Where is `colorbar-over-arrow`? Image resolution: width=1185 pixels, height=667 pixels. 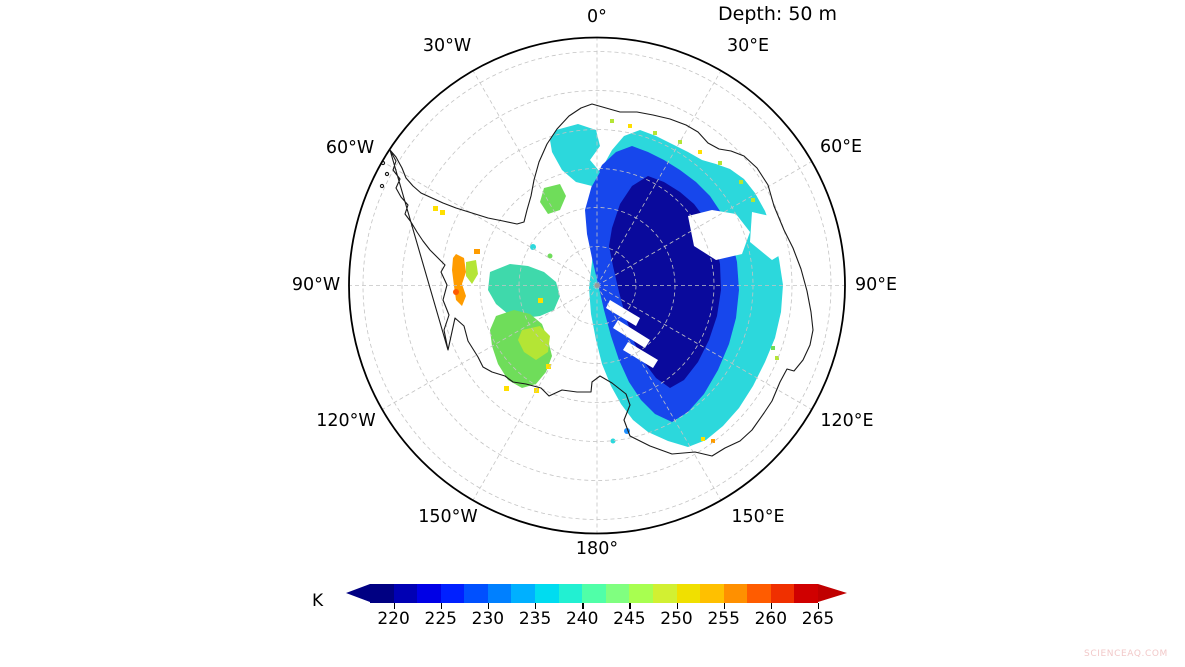 colorbar-over-arrow is located at coordinates (832, 593).